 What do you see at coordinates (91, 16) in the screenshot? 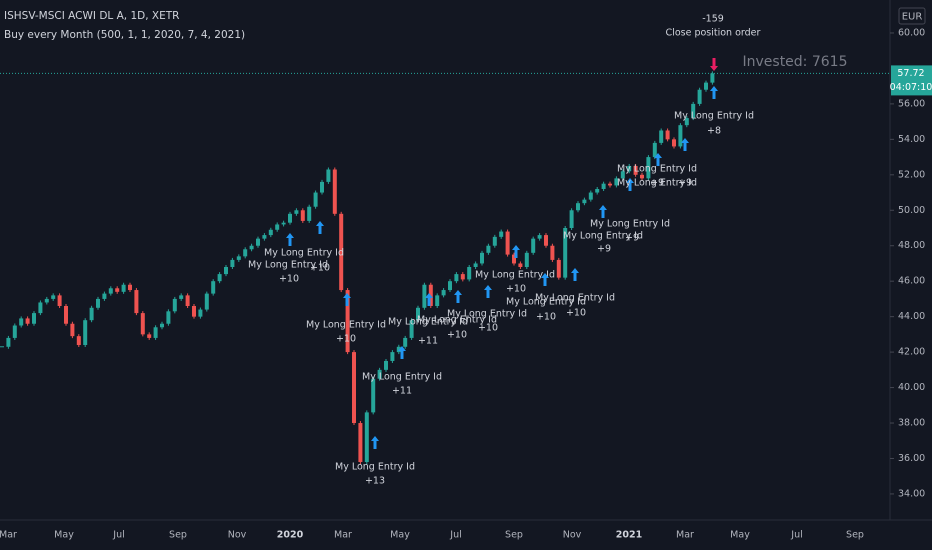
I see `symbol: ISHSV-MSCI ACWI DL A, 1D, XETR` at bounding box center [91, 16].